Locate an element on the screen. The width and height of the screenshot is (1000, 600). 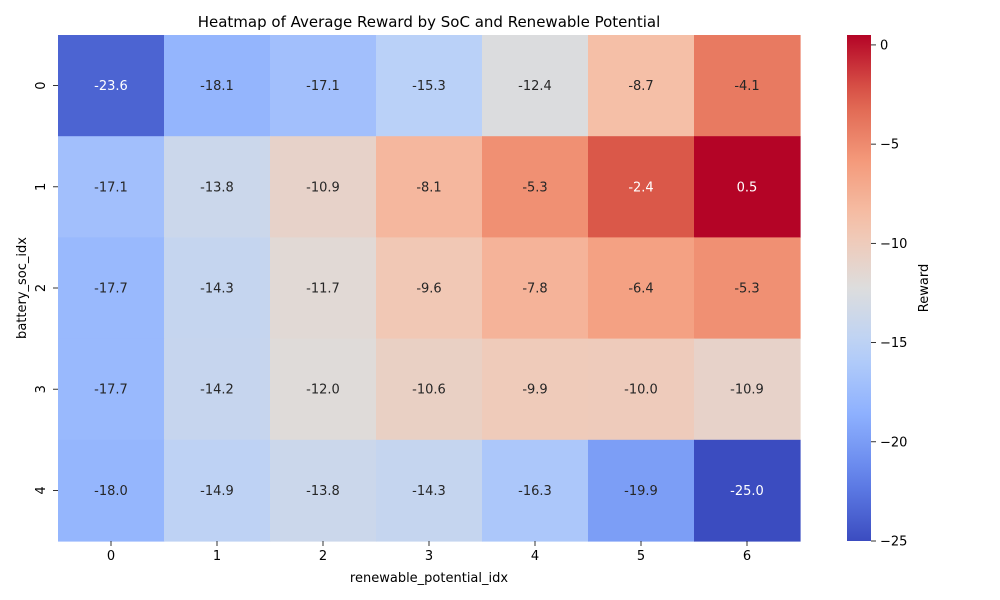
cell-value-label: -12.4 is located at coordinates (535, 86).